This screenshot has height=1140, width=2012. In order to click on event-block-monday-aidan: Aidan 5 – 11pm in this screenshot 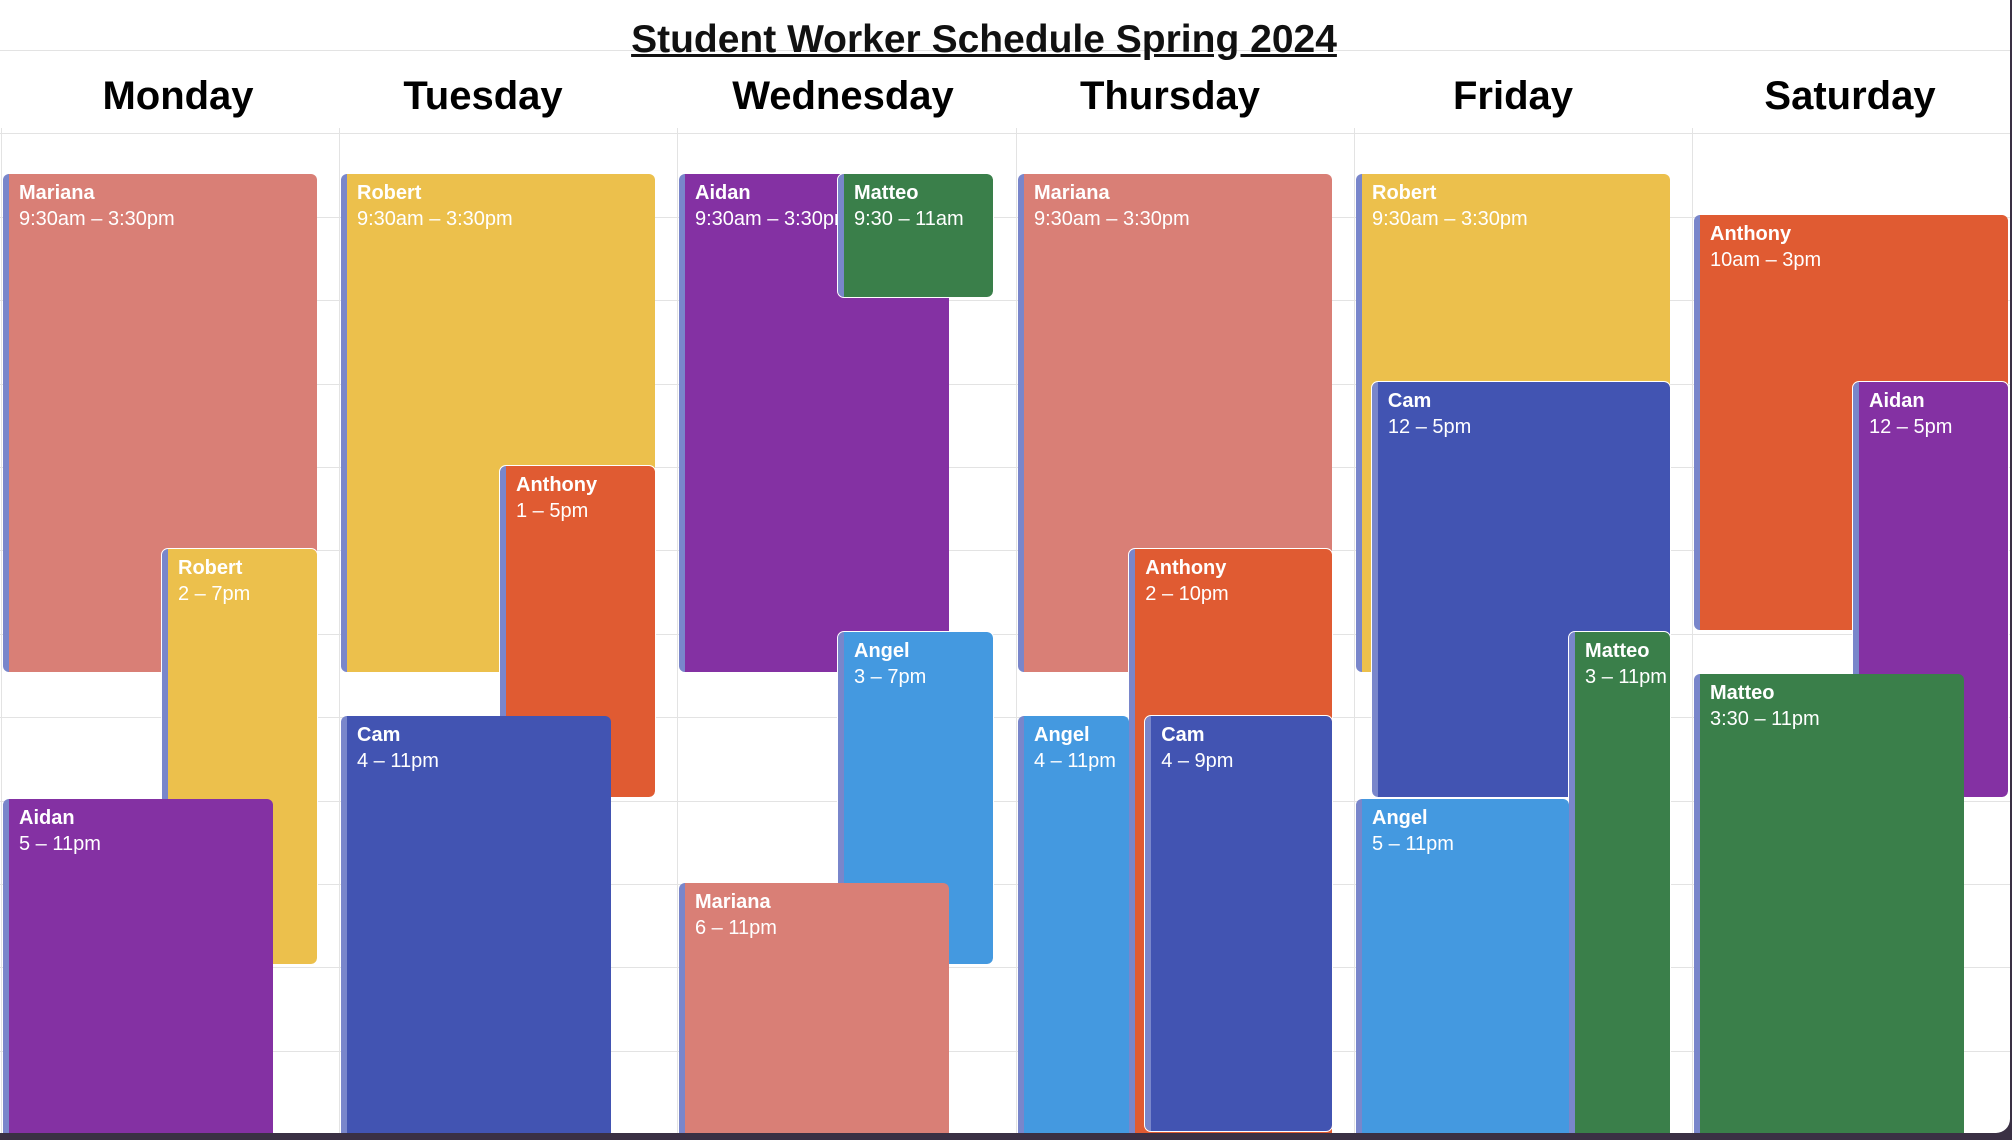, I will do `click(138, 966)`.